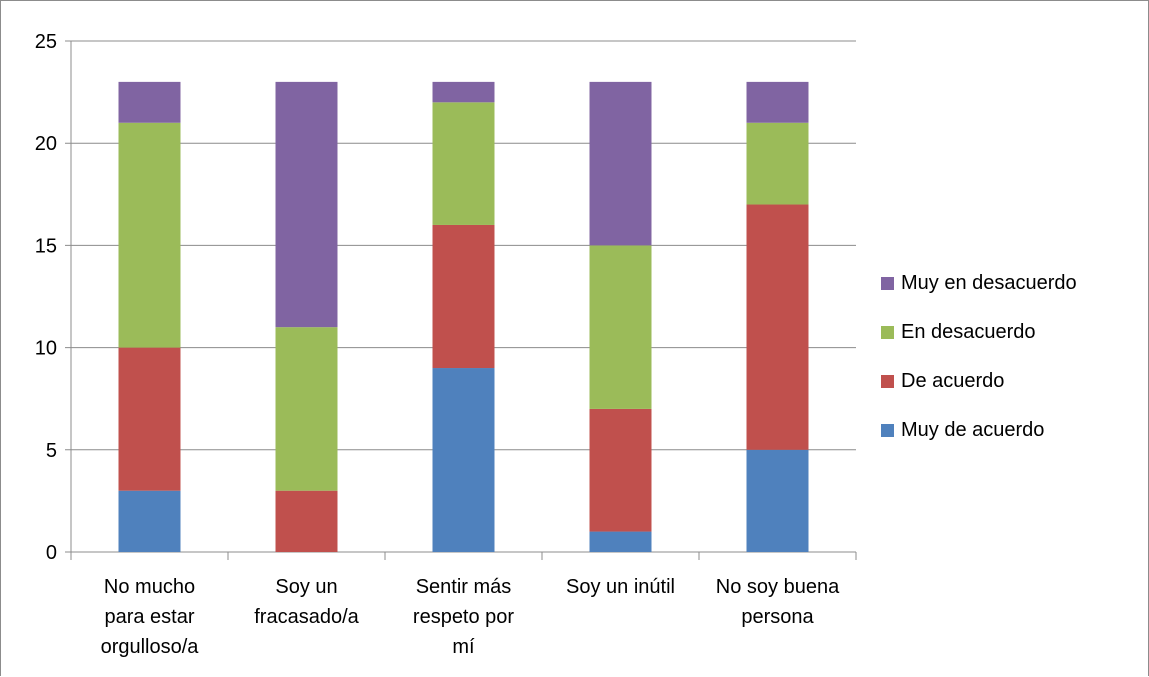 This screenshot has width=1149, height=677. I want to click on x-category-label: Sentir más, so click(464, 587).